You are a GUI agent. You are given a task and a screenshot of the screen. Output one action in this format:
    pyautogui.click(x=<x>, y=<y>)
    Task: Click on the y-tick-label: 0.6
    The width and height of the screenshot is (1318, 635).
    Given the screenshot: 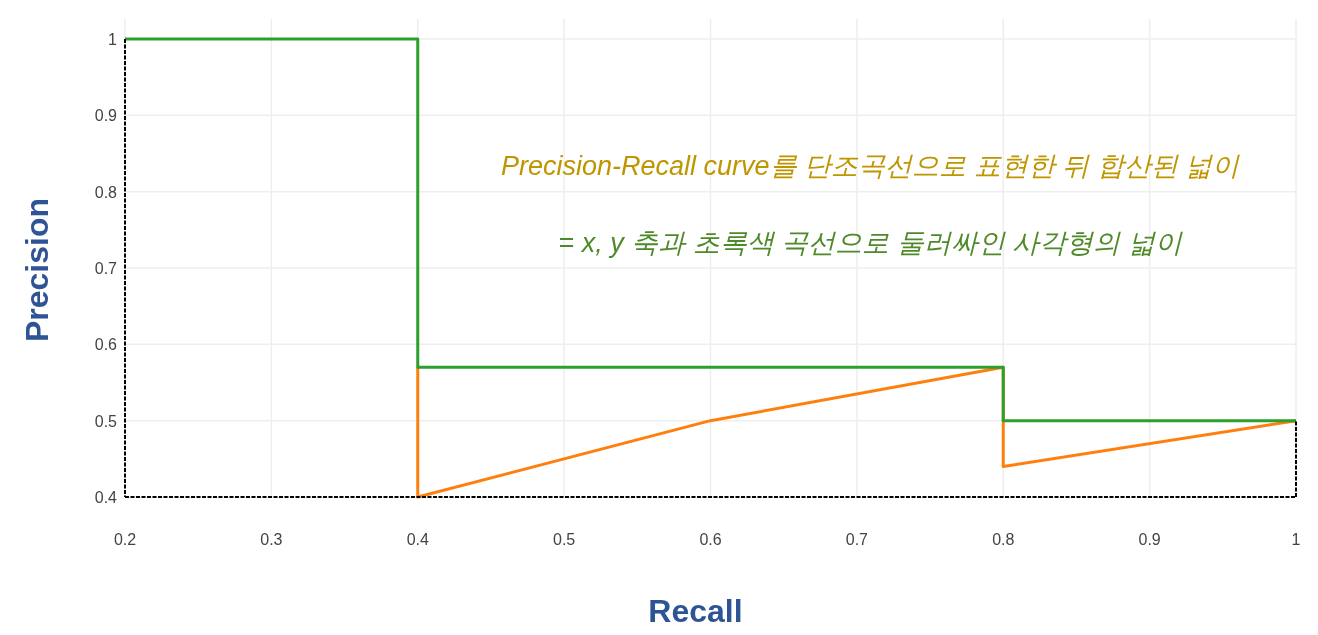 What is the action you would take?
    pyautogui.click(x=106, y=345)
    